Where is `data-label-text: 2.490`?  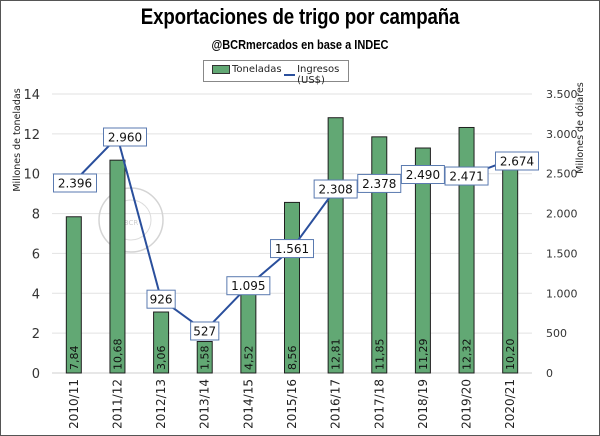
data-label-text: 2.490 is located at coordinates (423, 175).